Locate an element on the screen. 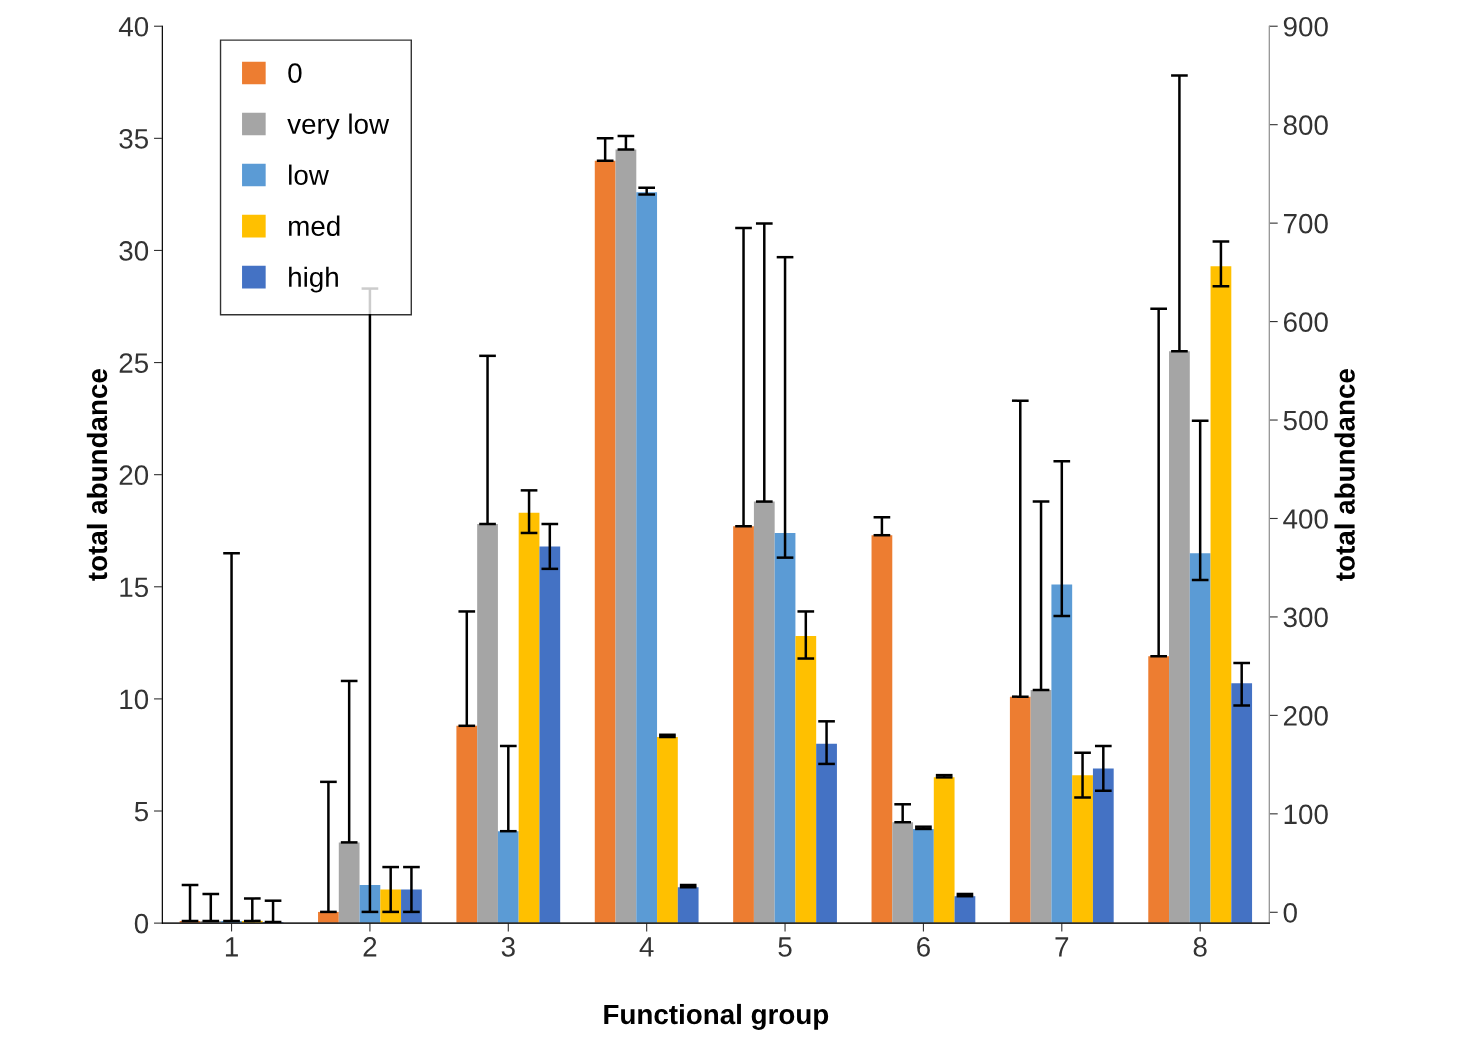 The image size is (1476, 1049). x-tick-label: 2 is located at coordinates (370, 947).